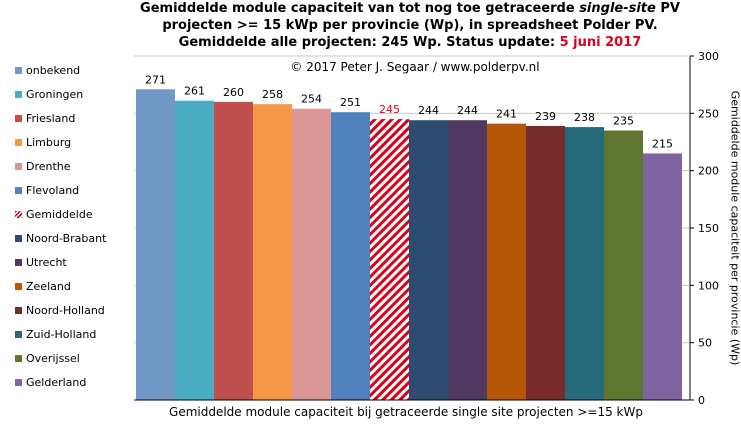 The width and height of the screenshot is (741, 430). Describe the element at coordinates (48, 166) in the screenshot. I see `legend-label: Drenthe` at that location.